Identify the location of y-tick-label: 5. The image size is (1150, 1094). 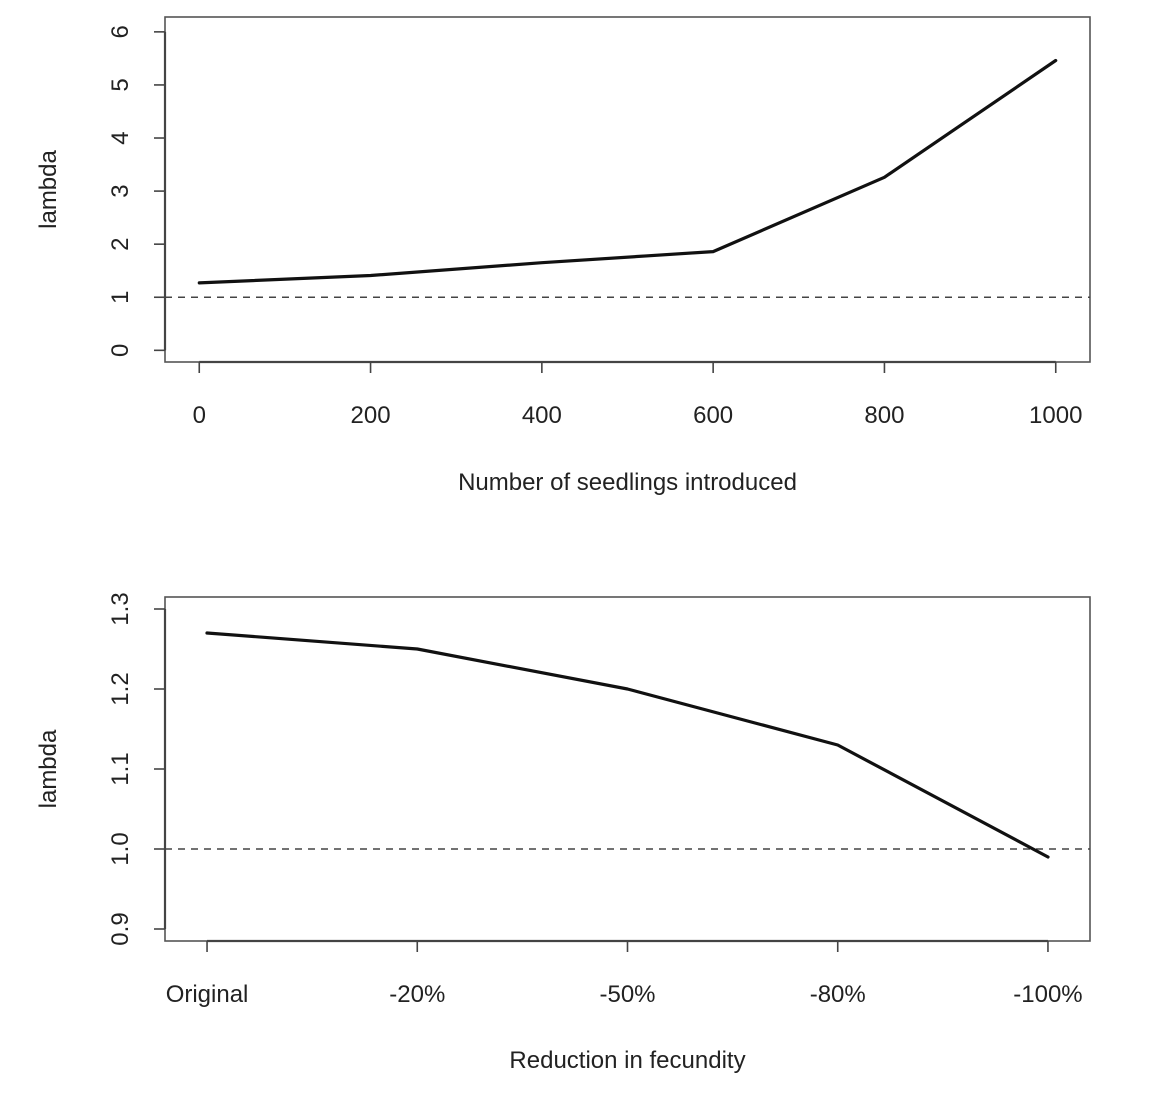
(120, 84).